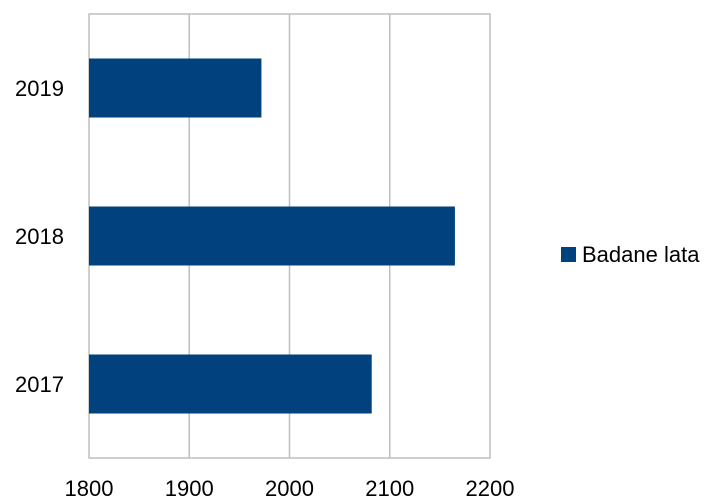 Image resolution: width=711 pixels, height=501 pixels. What do you see at coordinates (389, 488) in the screenshot?
I see `x-tick-label: 2100` at bounding box center [389, 488].